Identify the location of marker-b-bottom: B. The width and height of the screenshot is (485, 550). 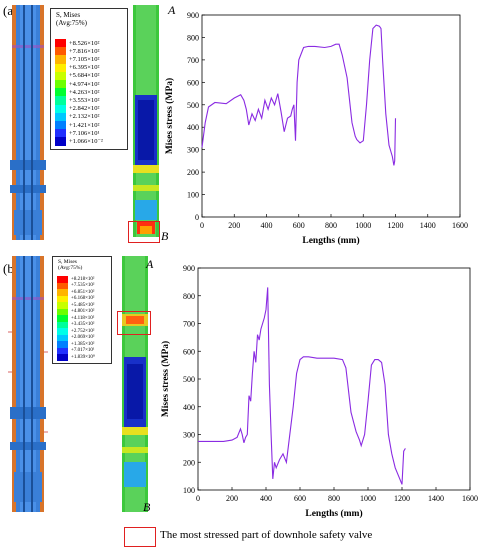
(147, 507).